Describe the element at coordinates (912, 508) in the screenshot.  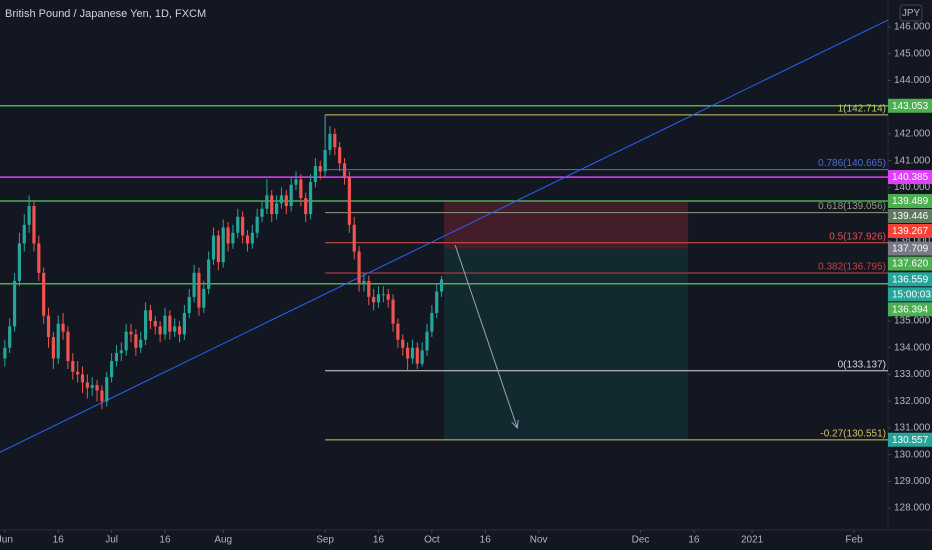
I see `y-tick-label: 128.000` at that location.